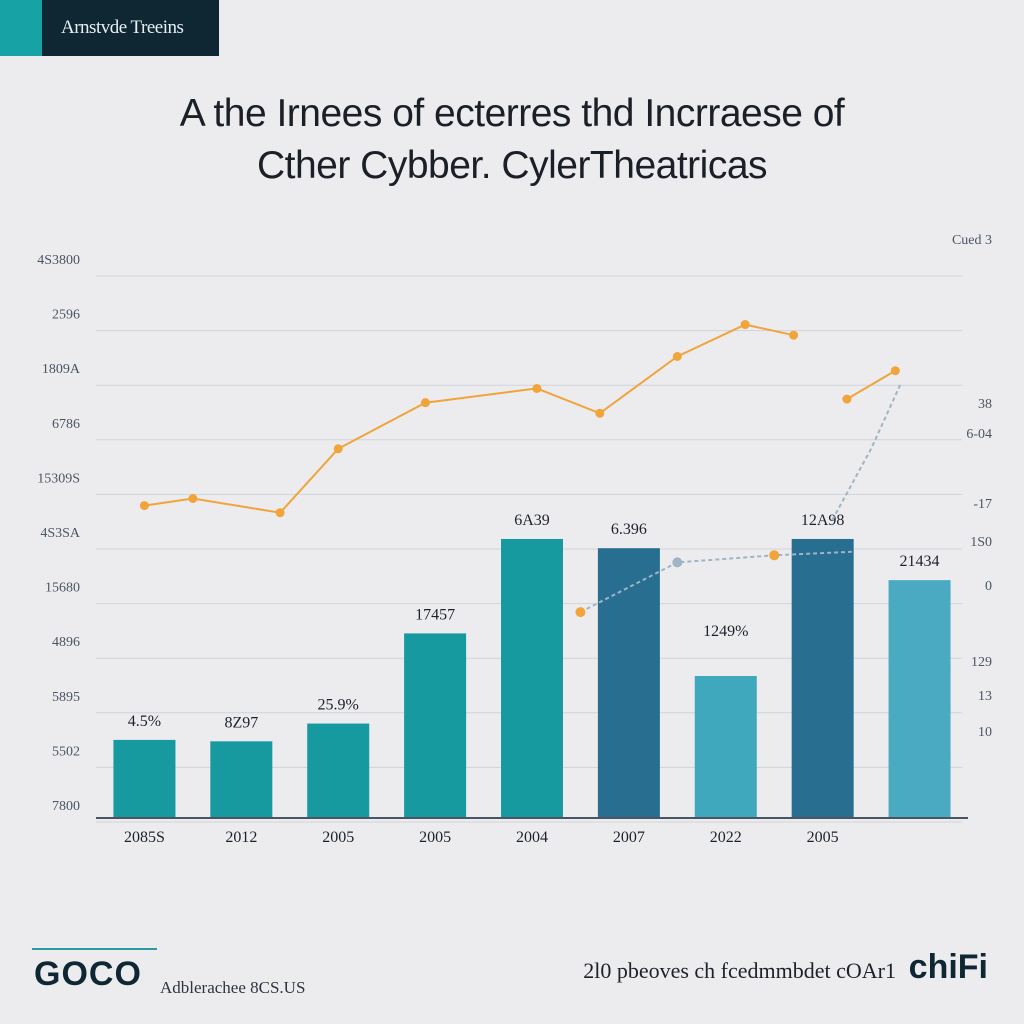 The width and height of the screenshot is (1024, 1024). Describe the element at coordinates (130, 28) in the screenshot. I see `header-tag: Arnstvde Treeins` at that location.